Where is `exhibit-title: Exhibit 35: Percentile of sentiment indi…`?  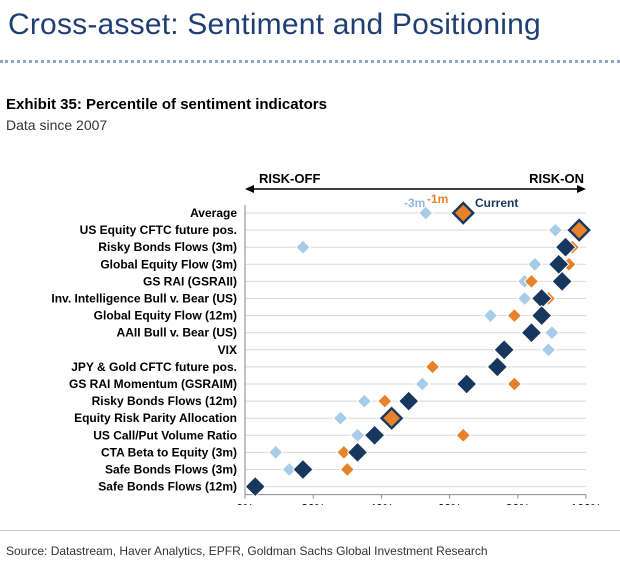
exhibit-title: Exhibit 35: Percentile of sentiment indi… is located at coordinates (166, 104).